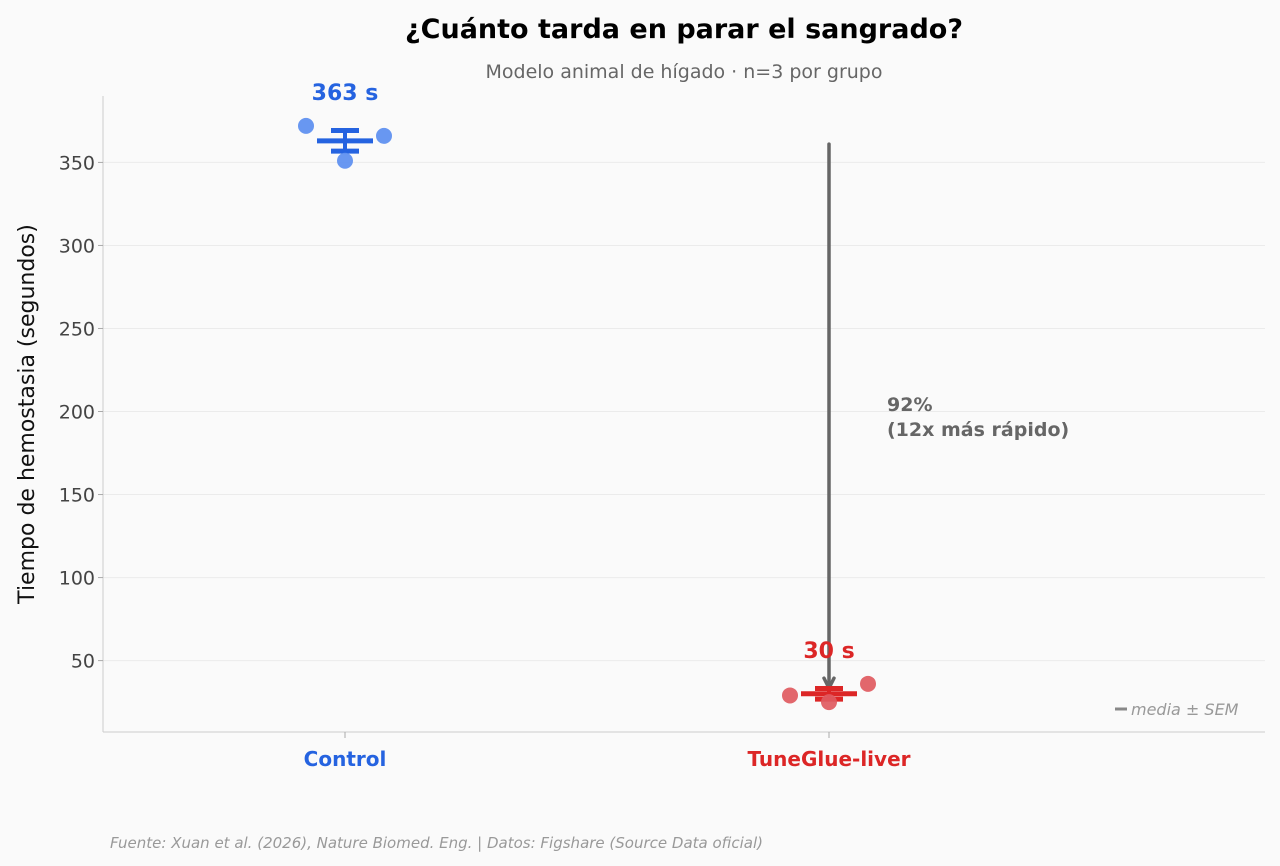 This screenshot has width=1280, height=866. I want to click on x-ticks: Control TuneGlue-liver, so click(607, 751).